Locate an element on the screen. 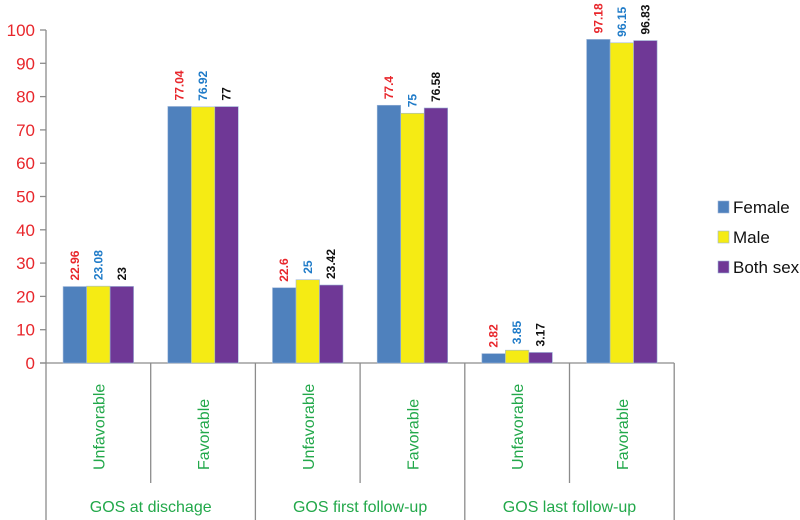 The image size is (800, 520). group-label: GOS at dischage is located at coordinates (151, 507).